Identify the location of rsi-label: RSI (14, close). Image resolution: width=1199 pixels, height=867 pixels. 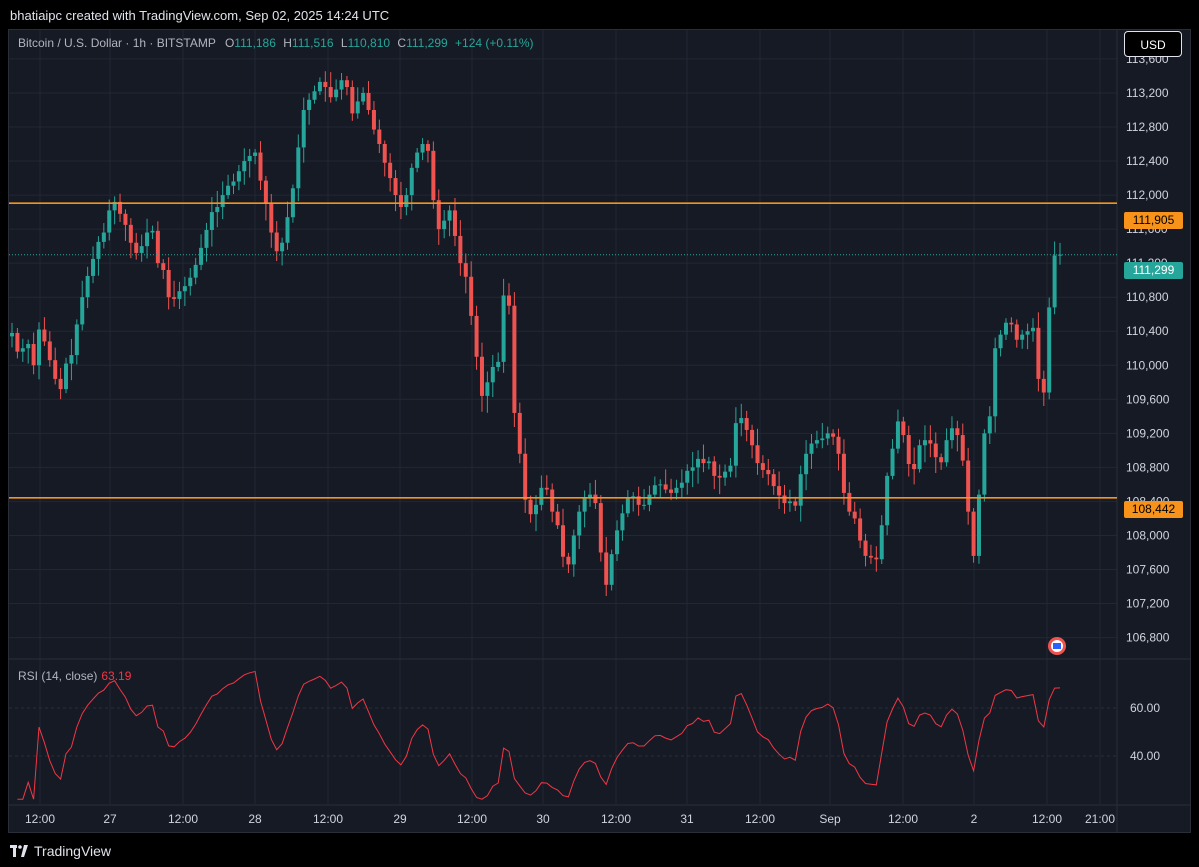
(58, 676).